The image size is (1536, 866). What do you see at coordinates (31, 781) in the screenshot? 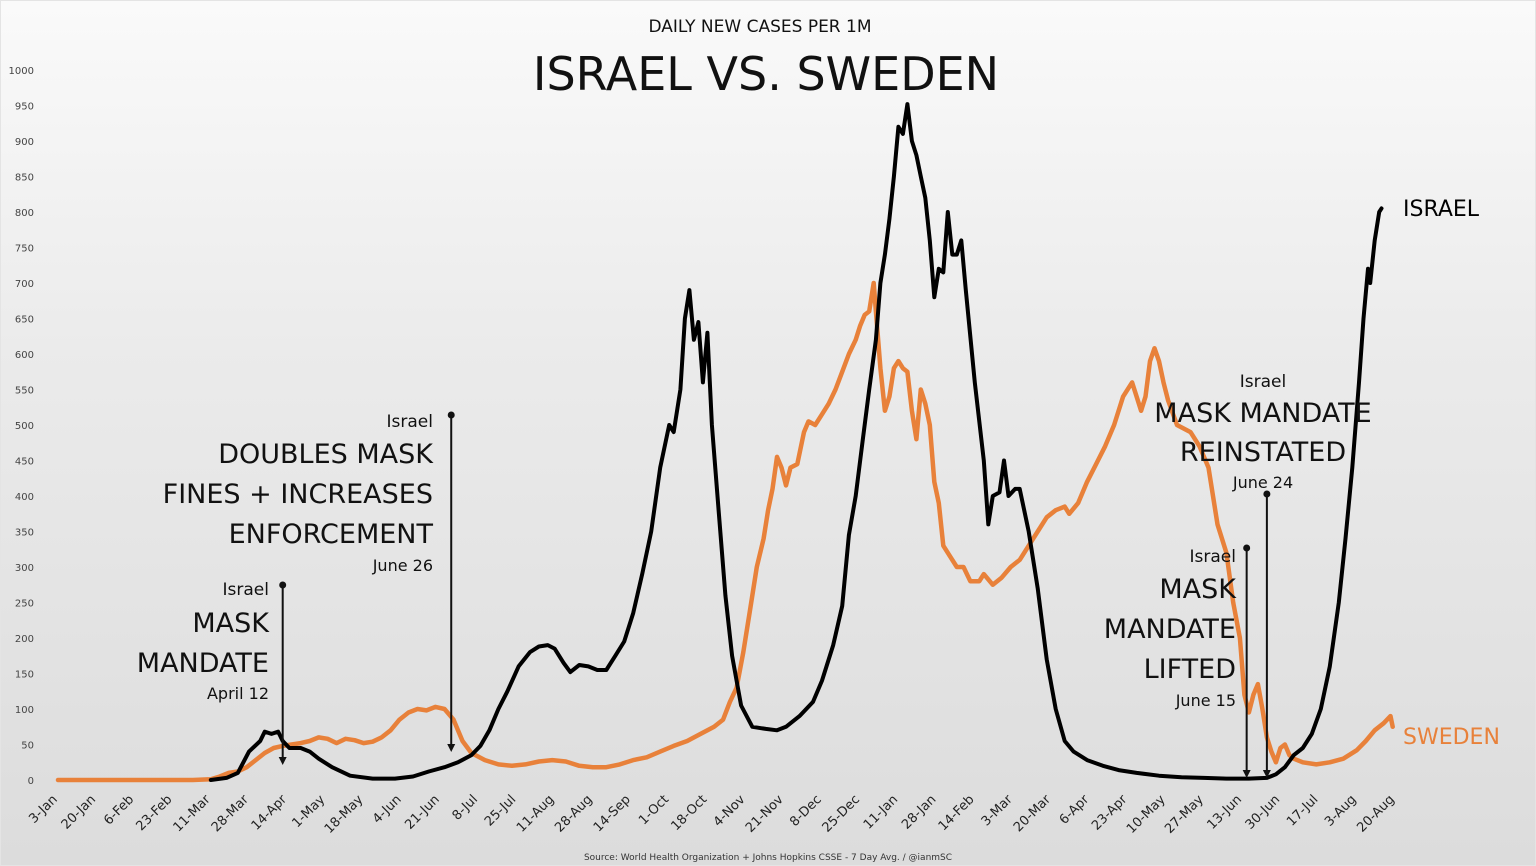
I see `y-tick-label: 0` at bounding box center [31, 781].